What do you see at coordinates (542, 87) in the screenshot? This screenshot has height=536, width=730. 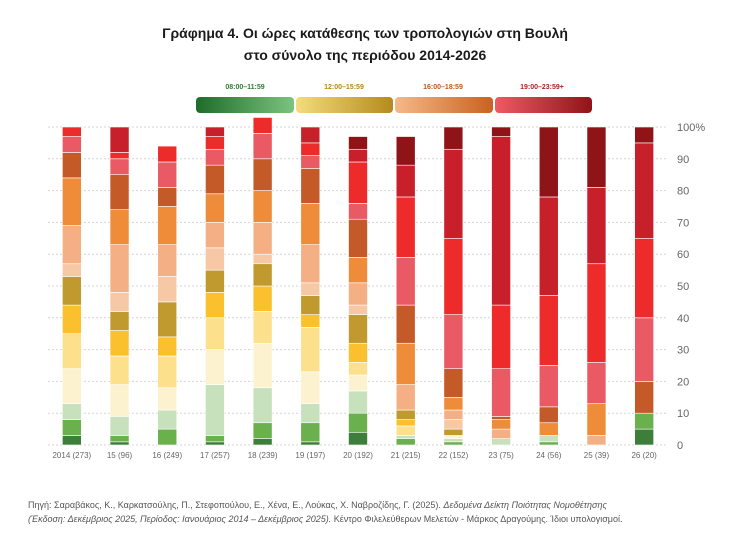 I see `legend-label-evening: 19:00–23:59+` at bounding box center [542, 87].